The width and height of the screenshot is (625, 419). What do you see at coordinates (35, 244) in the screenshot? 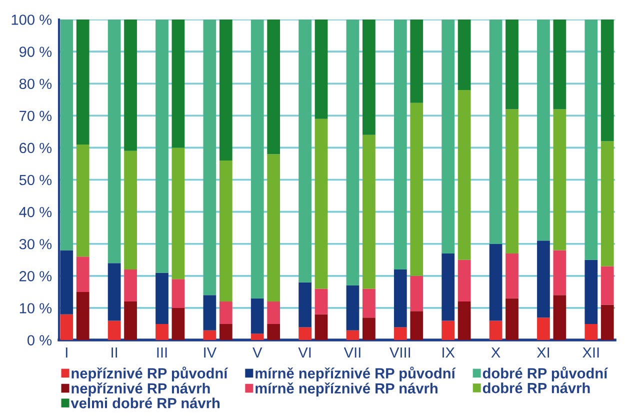
I see `y-tick-label: 30 %` at bounding box center [35, 244].